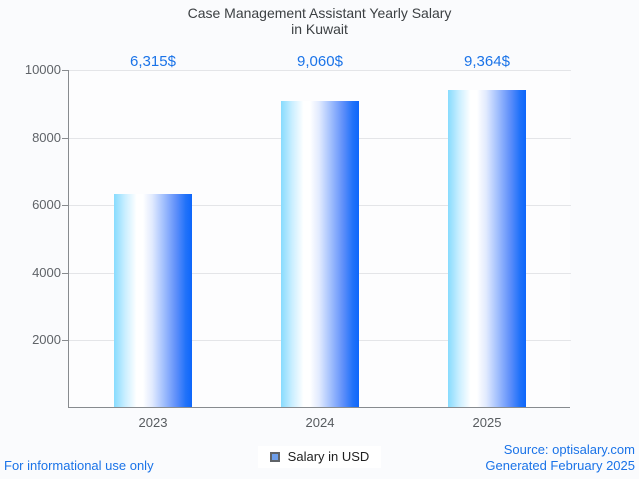 Image resolution: width=639 pixels, height=479 pixels. Describe the element at coordinates (79, 465) in the screenshot. I see `footer-disclaimer: For informational use only` at that location.